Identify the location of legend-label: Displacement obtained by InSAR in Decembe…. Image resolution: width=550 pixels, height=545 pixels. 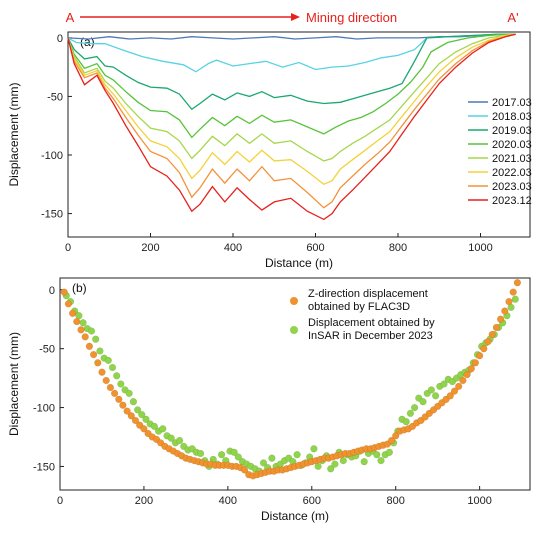
(371, 329).